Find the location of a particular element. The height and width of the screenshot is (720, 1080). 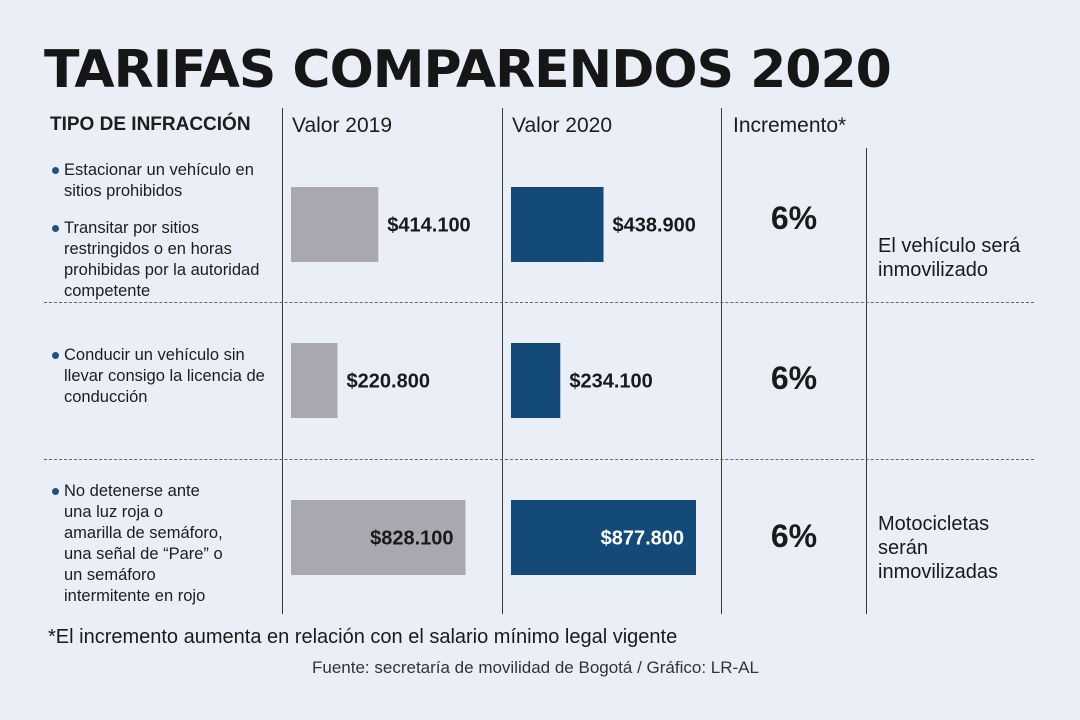

bar-2019-row1 is located at coordinates (335, 224).